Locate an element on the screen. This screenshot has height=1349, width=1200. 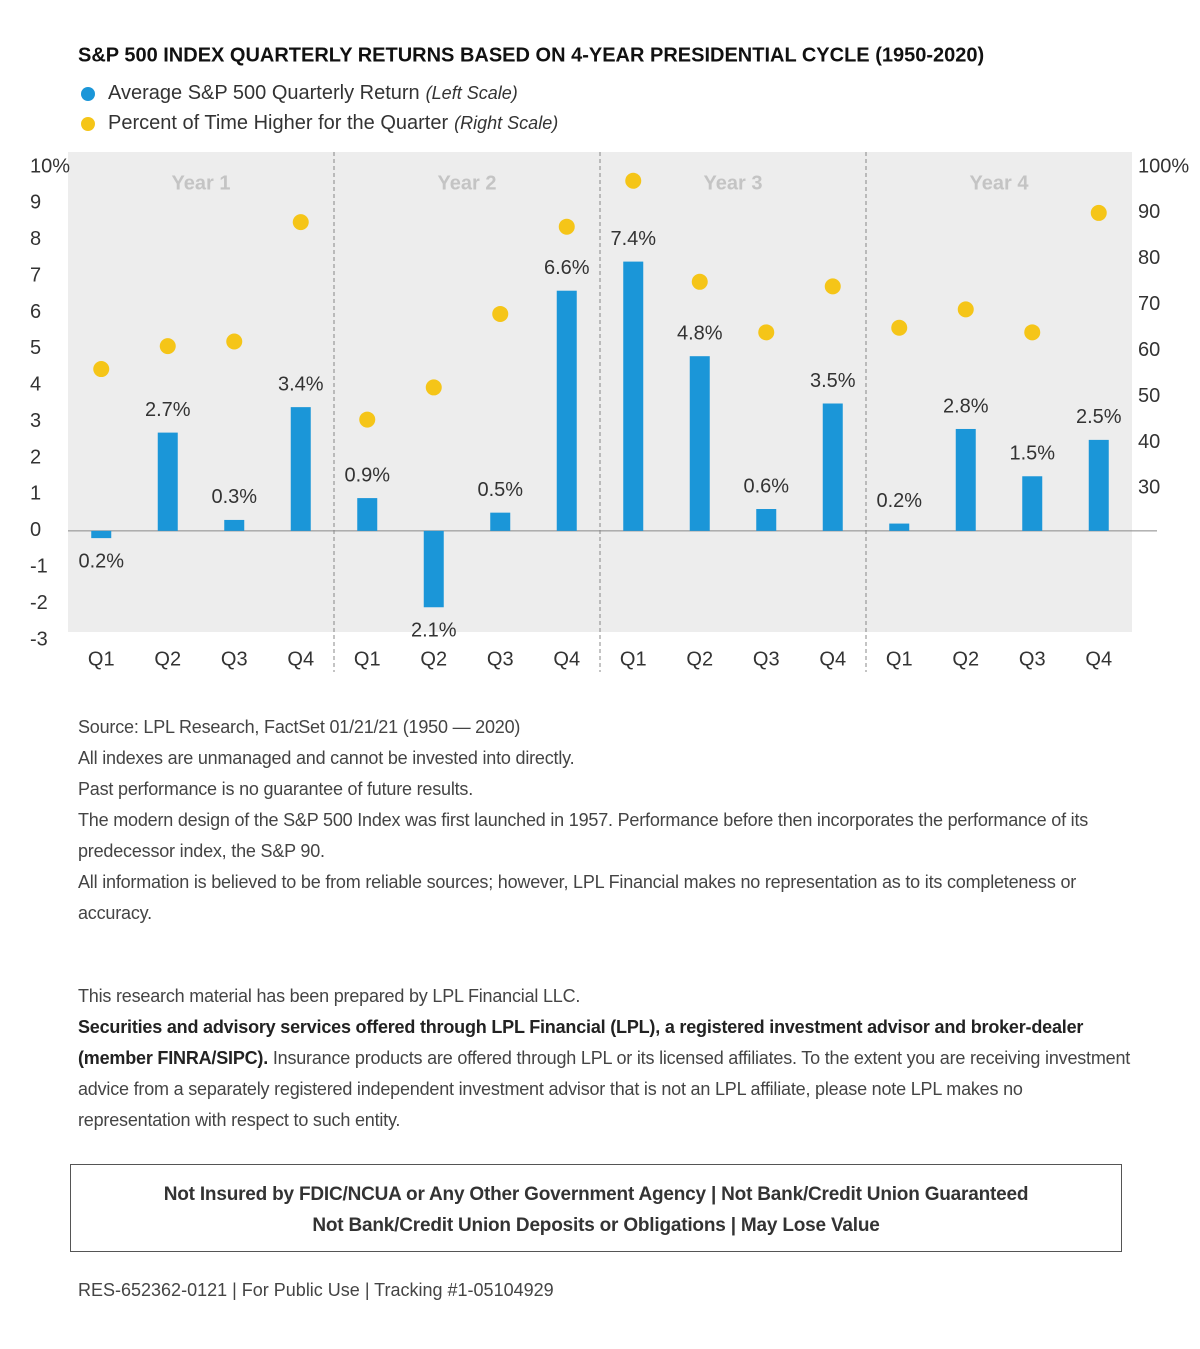
y-tick-label: 7 is located at coordinates (35, 275).